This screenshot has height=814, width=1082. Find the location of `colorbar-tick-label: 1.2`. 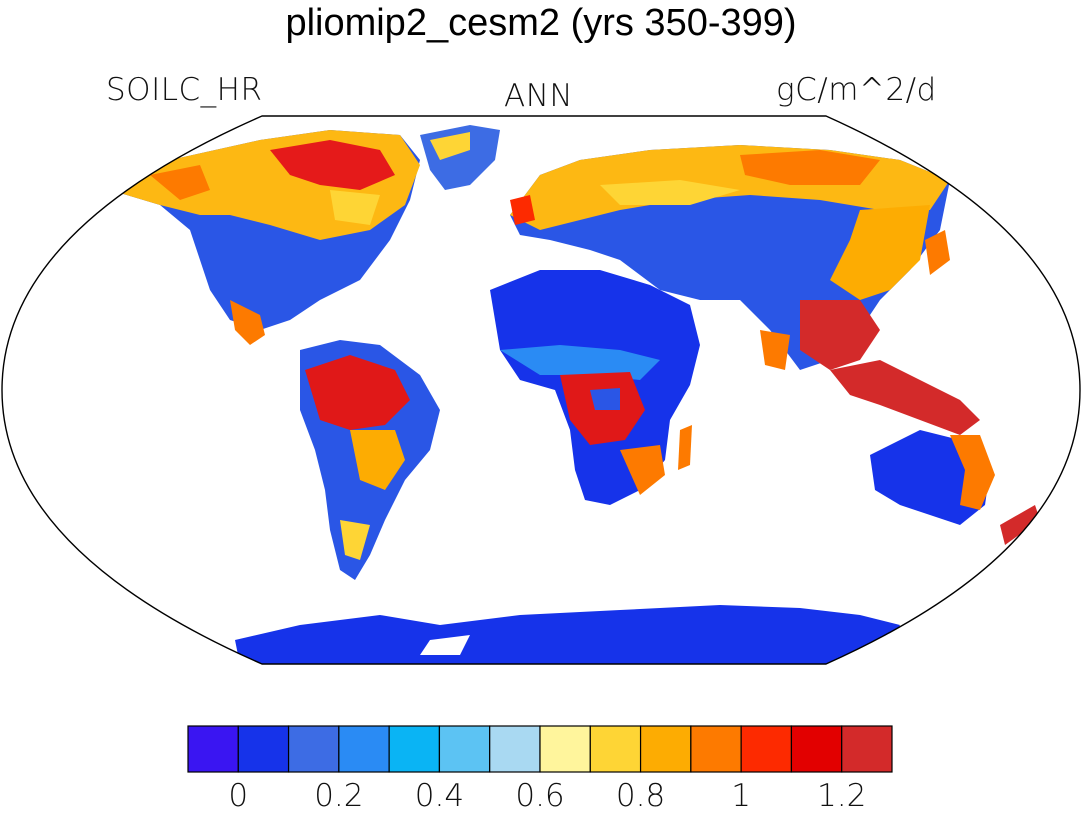

colorbar-tick-label: 1.2 is located at coordinates (842, 796).